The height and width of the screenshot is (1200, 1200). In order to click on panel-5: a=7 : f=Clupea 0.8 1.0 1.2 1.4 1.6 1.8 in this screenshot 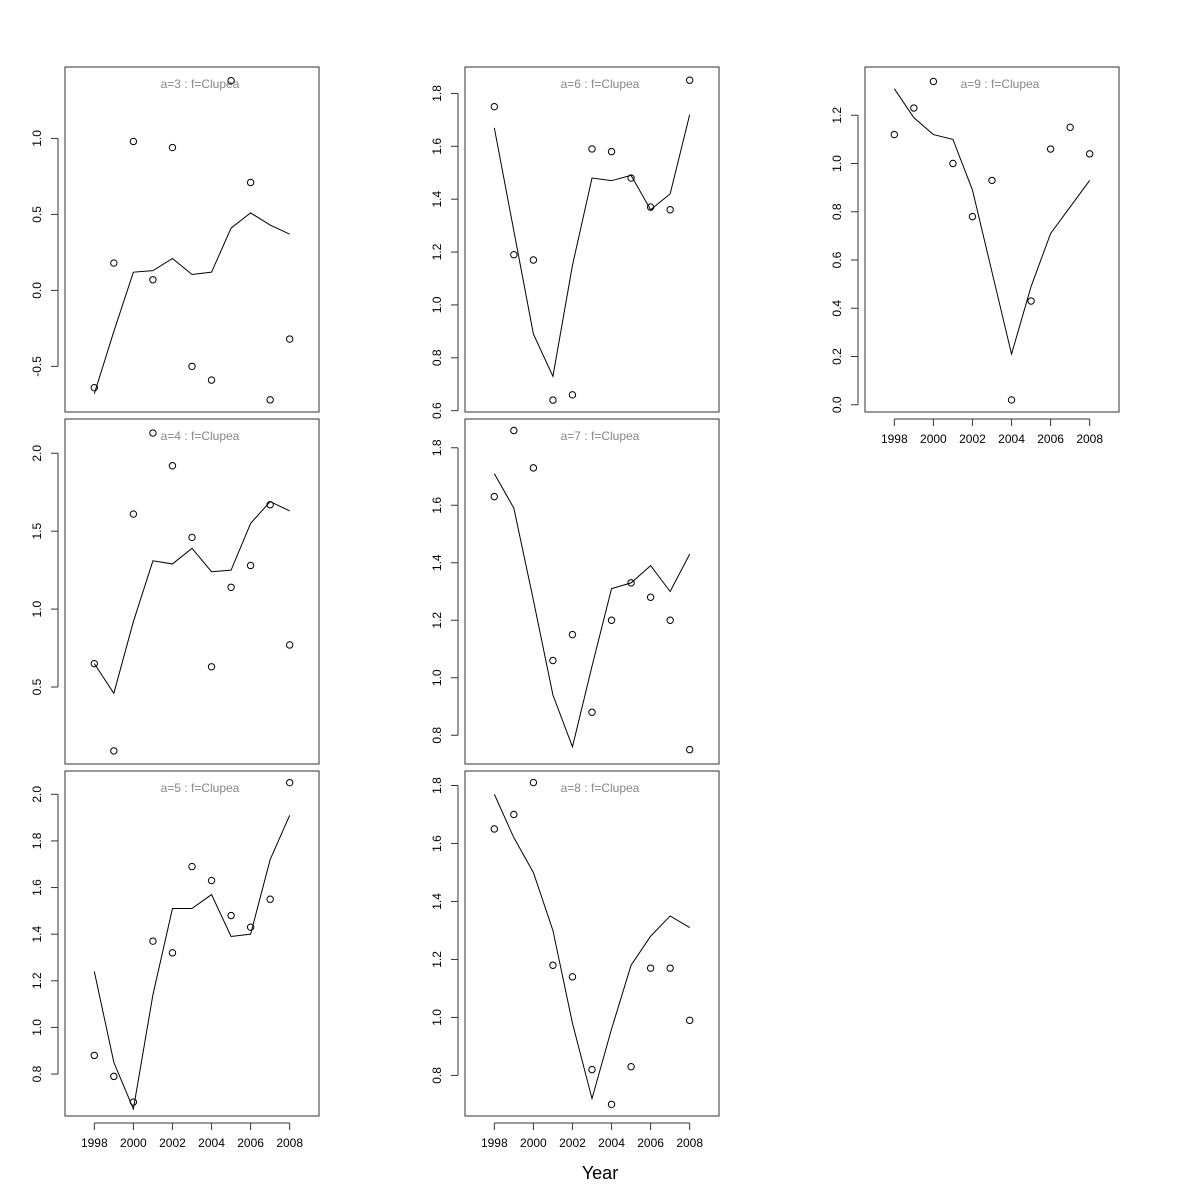, I will do `click(575, 591)`.